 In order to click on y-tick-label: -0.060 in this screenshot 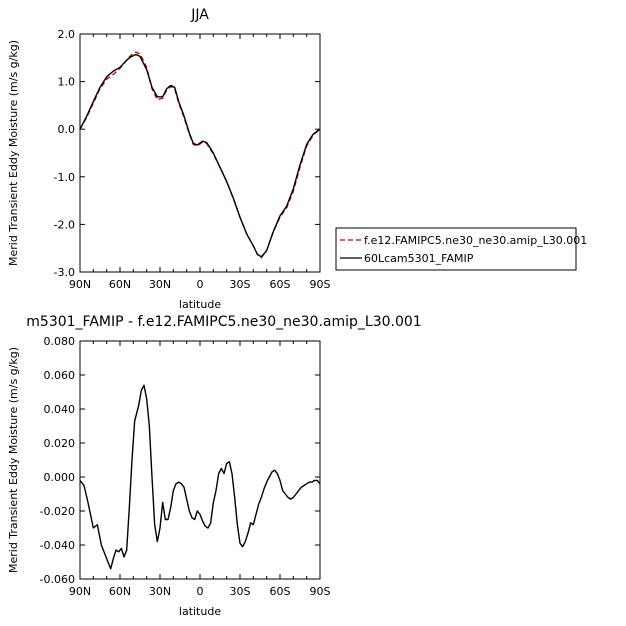, I will do `click(57, 579)`.